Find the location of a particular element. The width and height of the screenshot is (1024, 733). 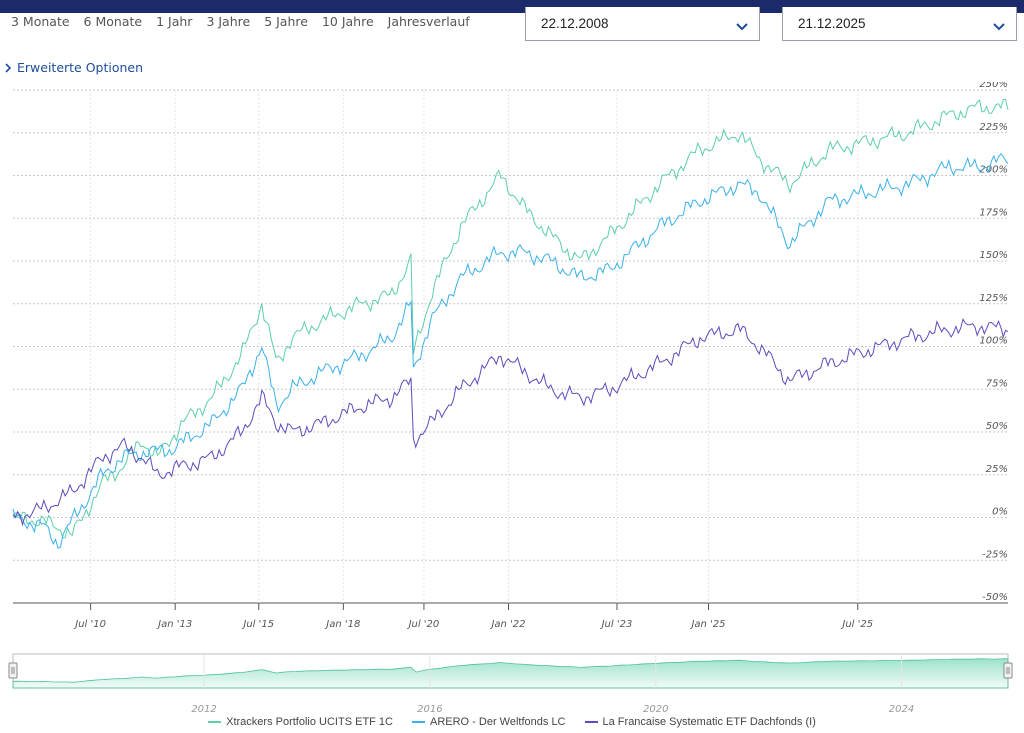

y-tick-label: 100% is located at coordinates (993, 341).